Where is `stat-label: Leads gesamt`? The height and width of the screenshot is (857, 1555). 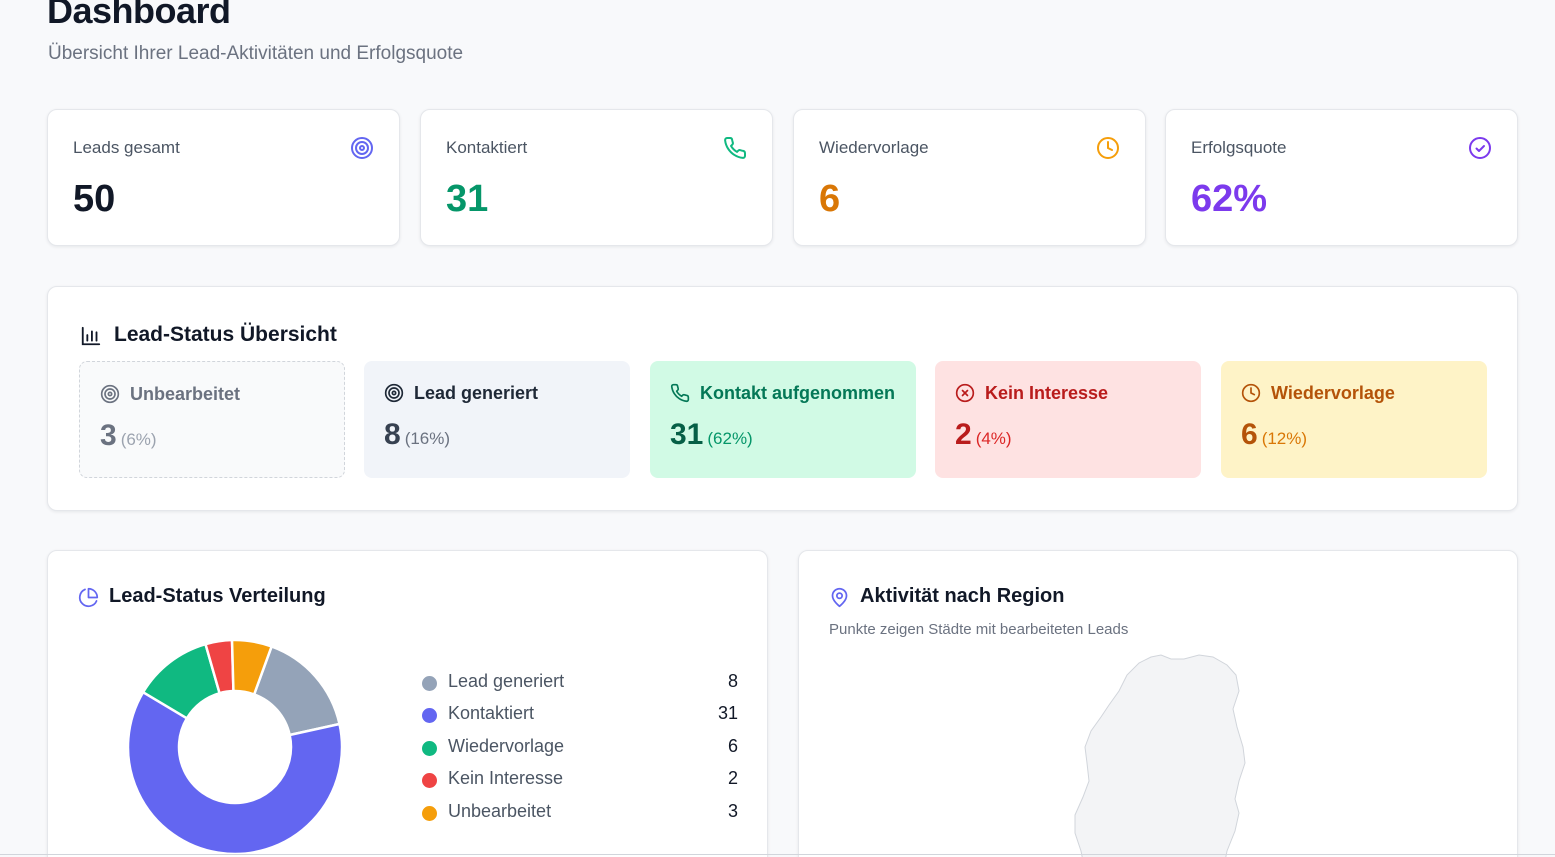 stat-label: Leads gesamt is located at coordinates (126, 147).